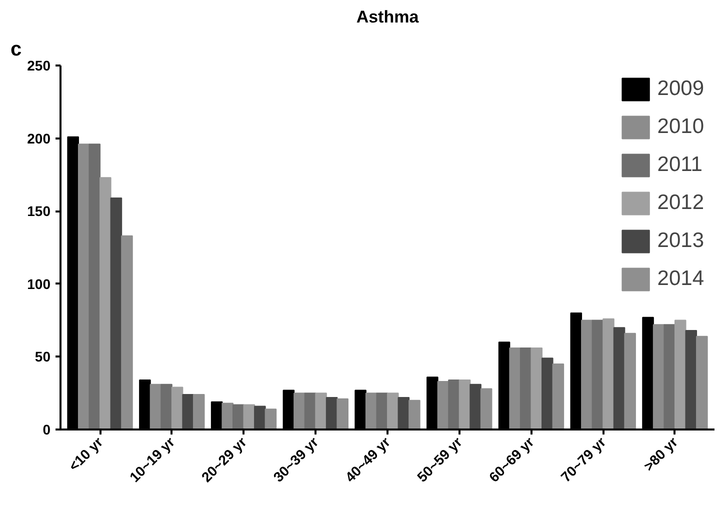 The height and width of the screenshot is (509, 724). What do you see at coordinates (680, 241) in the screenshot?
I see `legend-label: 2013` at bounding box center [680, 241].